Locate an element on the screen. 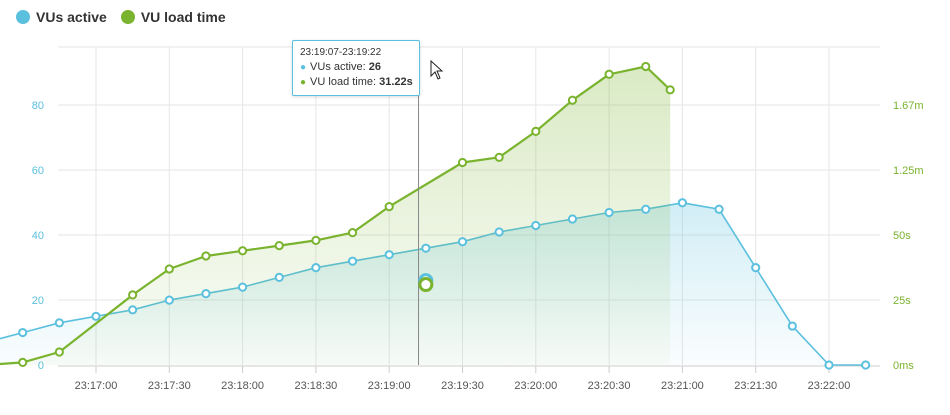  x-tick-label: 23:22:00 is located at coordinates (829, 386).